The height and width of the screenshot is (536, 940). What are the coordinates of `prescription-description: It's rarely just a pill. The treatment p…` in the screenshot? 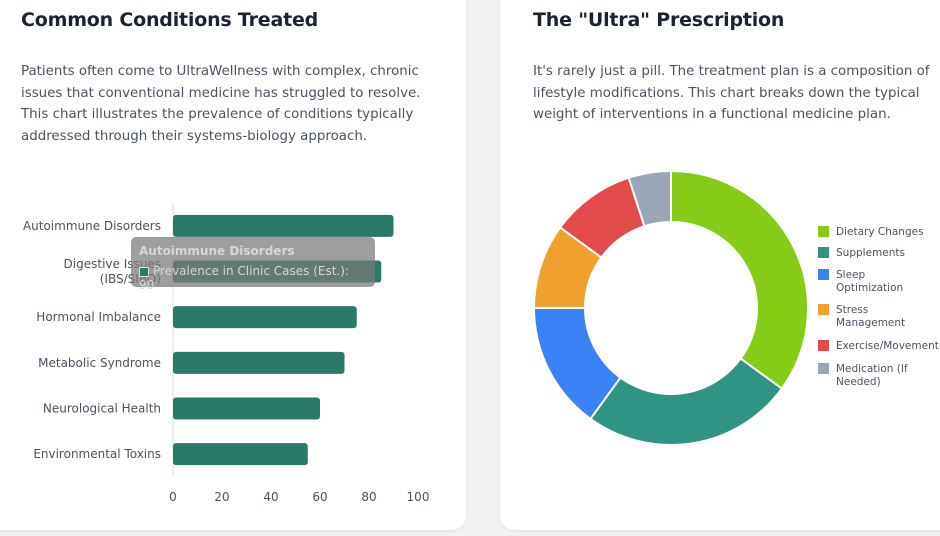 It's located at (731, 93).